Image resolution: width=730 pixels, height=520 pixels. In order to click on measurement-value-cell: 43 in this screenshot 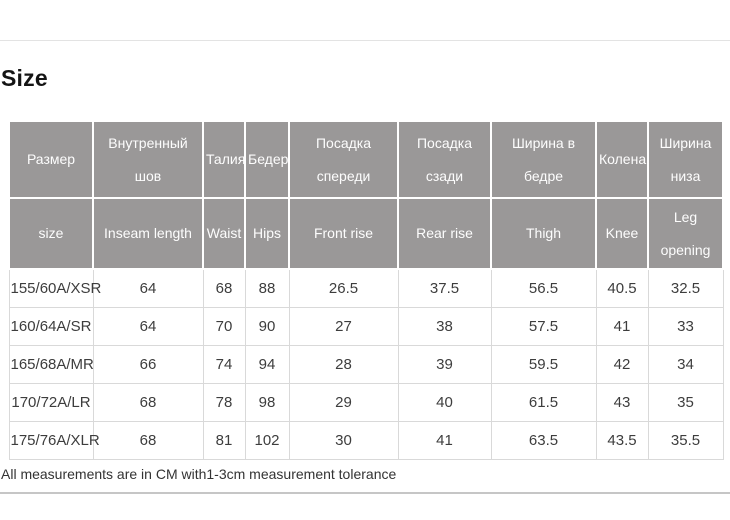, I will do `click(622, 402)`.